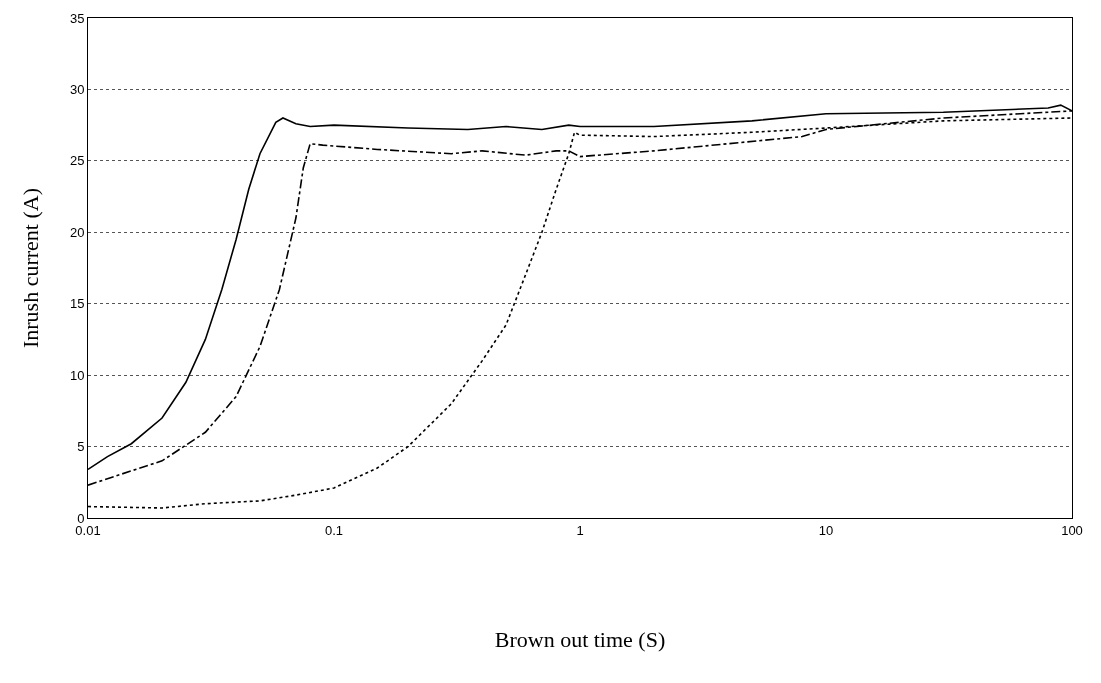  Describe the element at coordinates (77, 18) in the screenshot. I see `y-tick-label: 35` at that location.